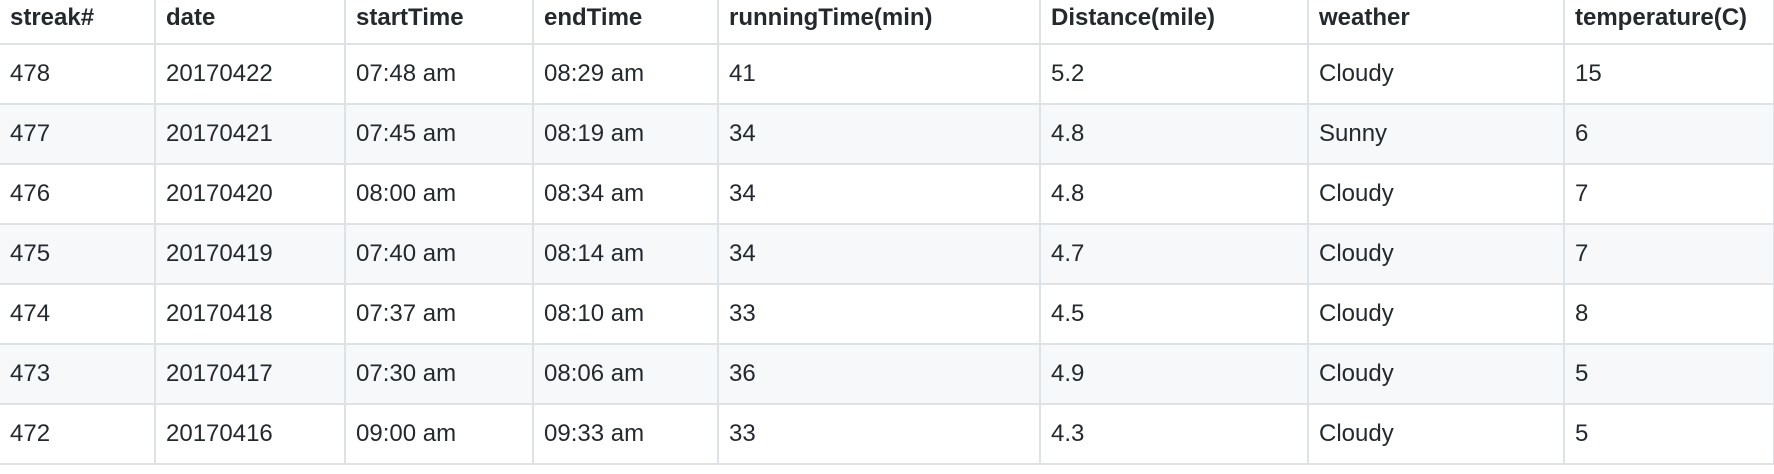 The height and width of the screenshot is (474, 1774). I want to click on header-streak: streak#, so click(78, 22).